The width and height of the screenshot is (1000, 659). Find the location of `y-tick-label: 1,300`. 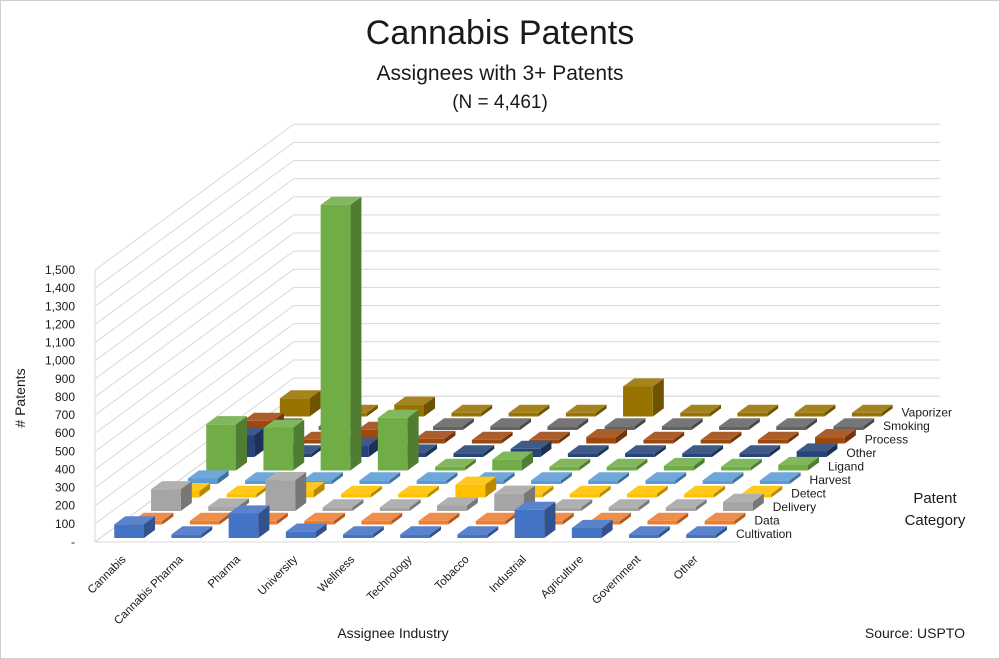

y-tick-label: 1,300 is located at coordinates (60, 306).